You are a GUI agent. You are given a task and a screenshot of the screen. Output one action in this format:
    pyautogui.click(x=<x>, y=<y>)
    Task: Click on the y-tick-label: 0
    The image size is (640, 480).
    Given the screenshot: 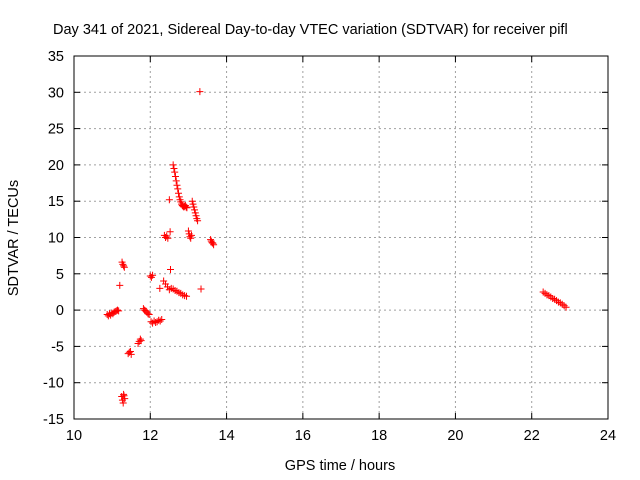 What is the action you would take?
    pyautogui.click(x=60, y=311)
    